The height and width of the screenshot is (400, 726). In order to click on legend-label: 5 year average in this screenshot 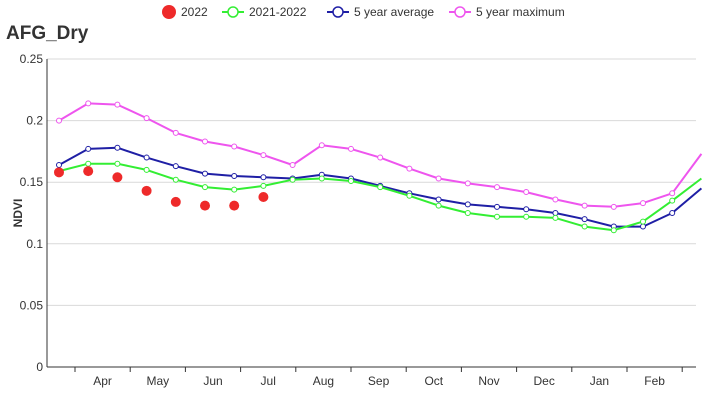, I will do `click(394, 12)`.